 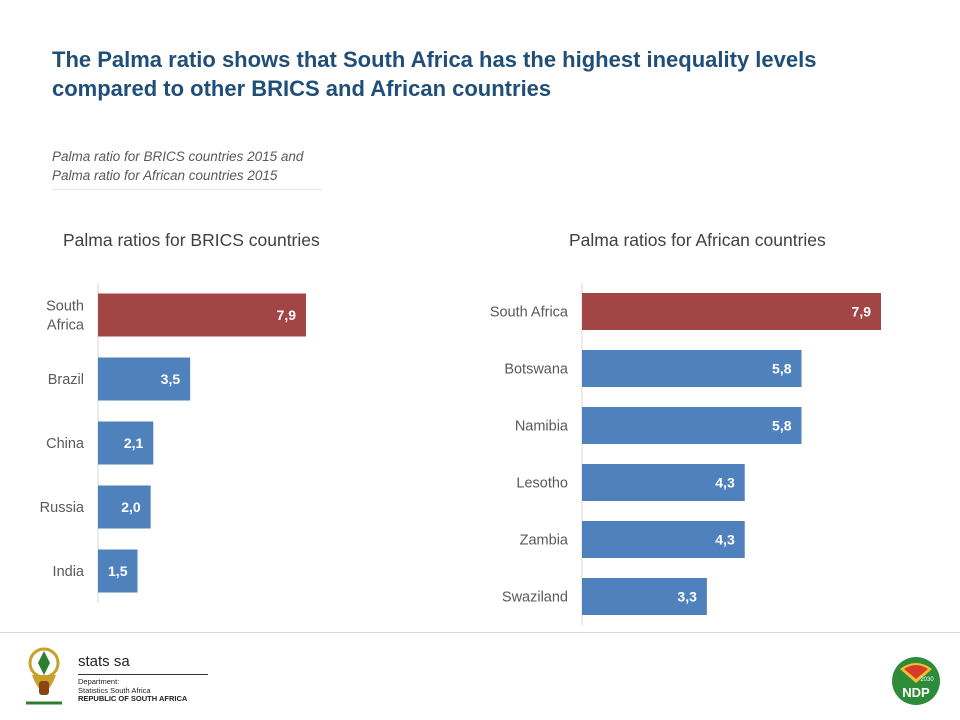 I want to click on ndp-label: NDP, so click(x=916, y=692).